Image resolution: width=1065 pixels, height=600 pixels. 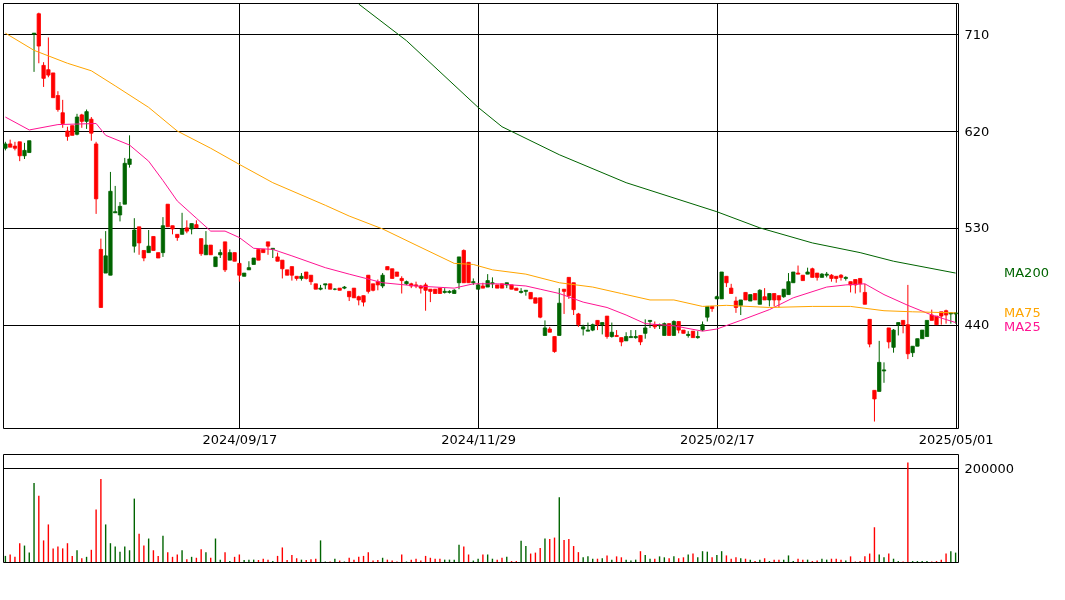 I want to click on x-tick-label: 2025/02/17, so click(x=717, y=439).